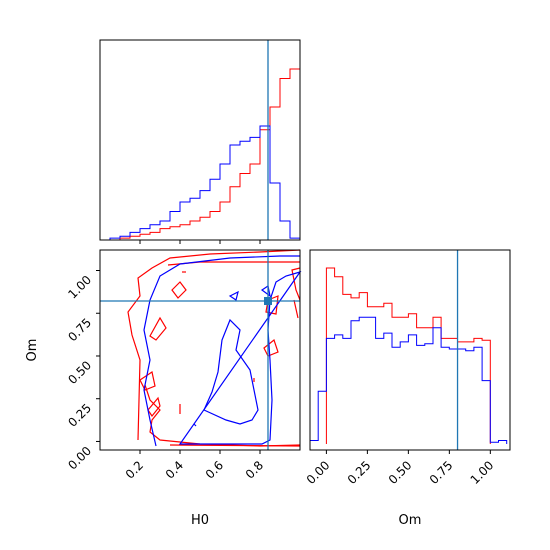 Image resolution: width=550 pixels, height=550 pixels. Describe the element at coordinates (410, 520) in the screenshot. I see `om-x-axis-label: Om` at that location.